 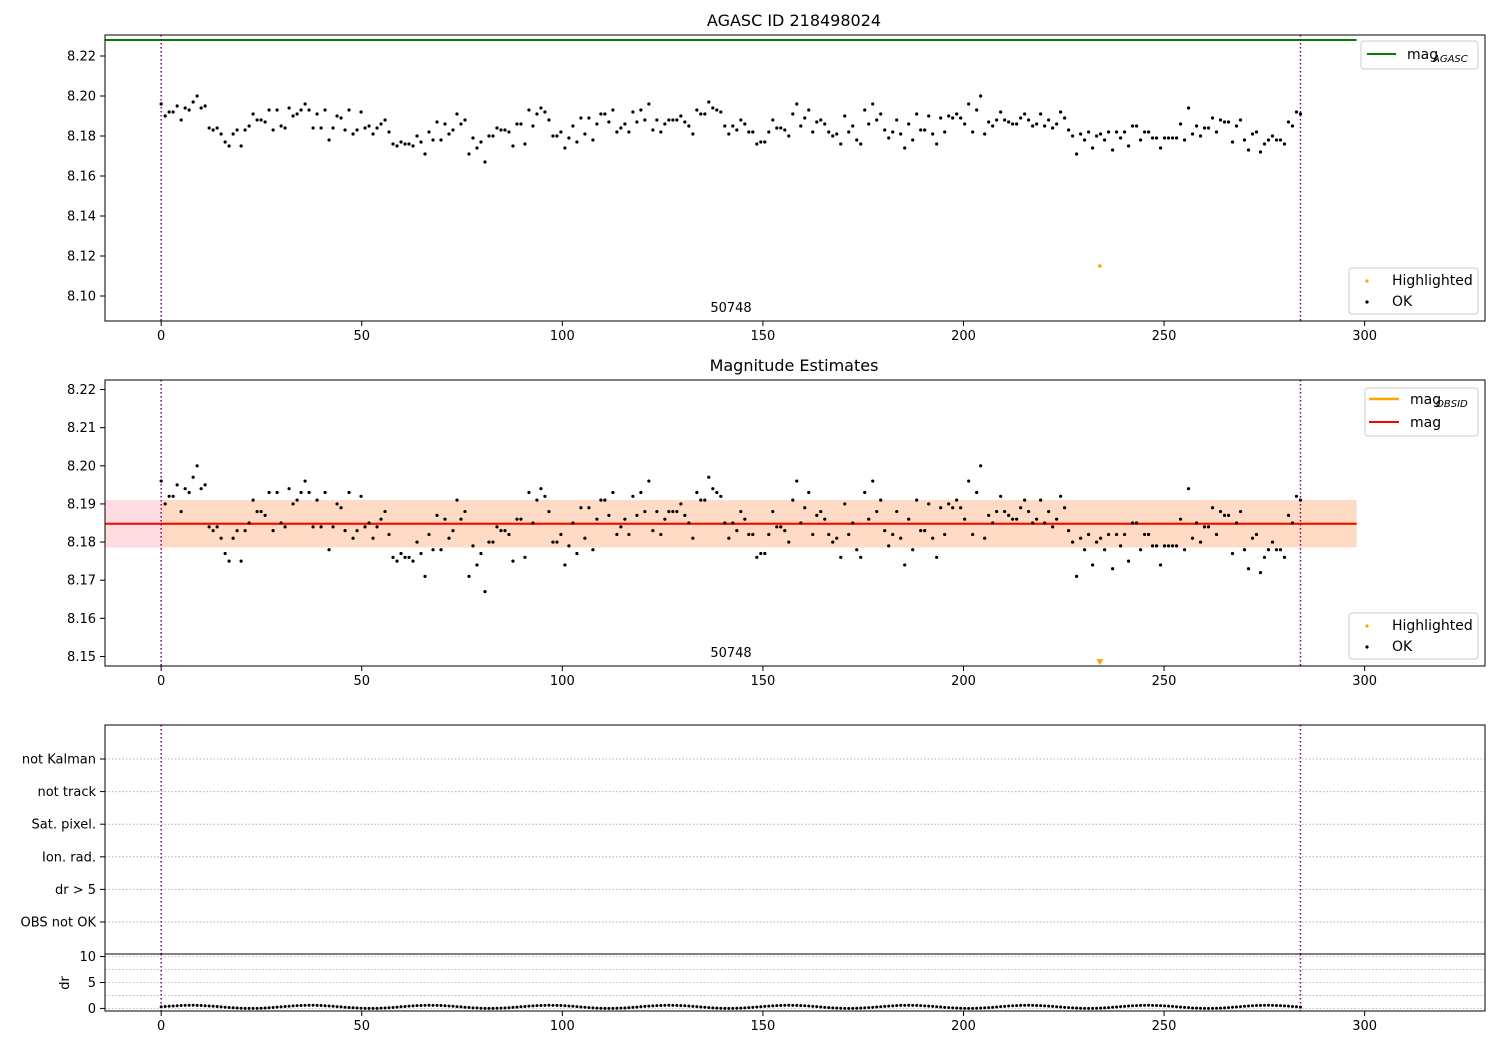 I want to click on mag-legend-ok: OK, so click(x=1402, y=647).